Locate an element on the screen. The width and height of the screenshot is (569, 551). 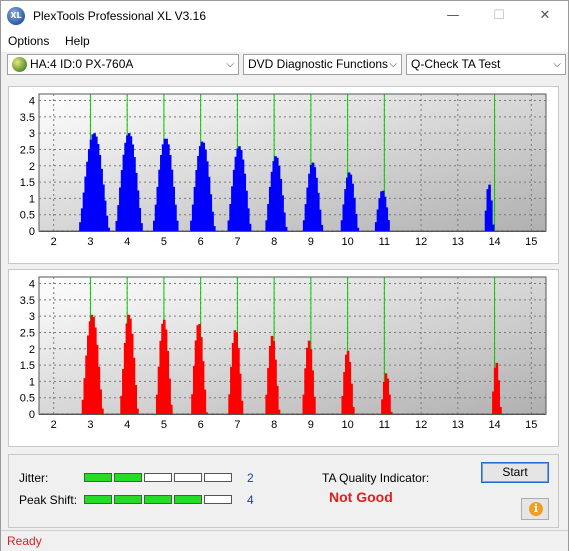
function-select-value: DVD Diagnostic Functions is located at coordinates (318, 64).